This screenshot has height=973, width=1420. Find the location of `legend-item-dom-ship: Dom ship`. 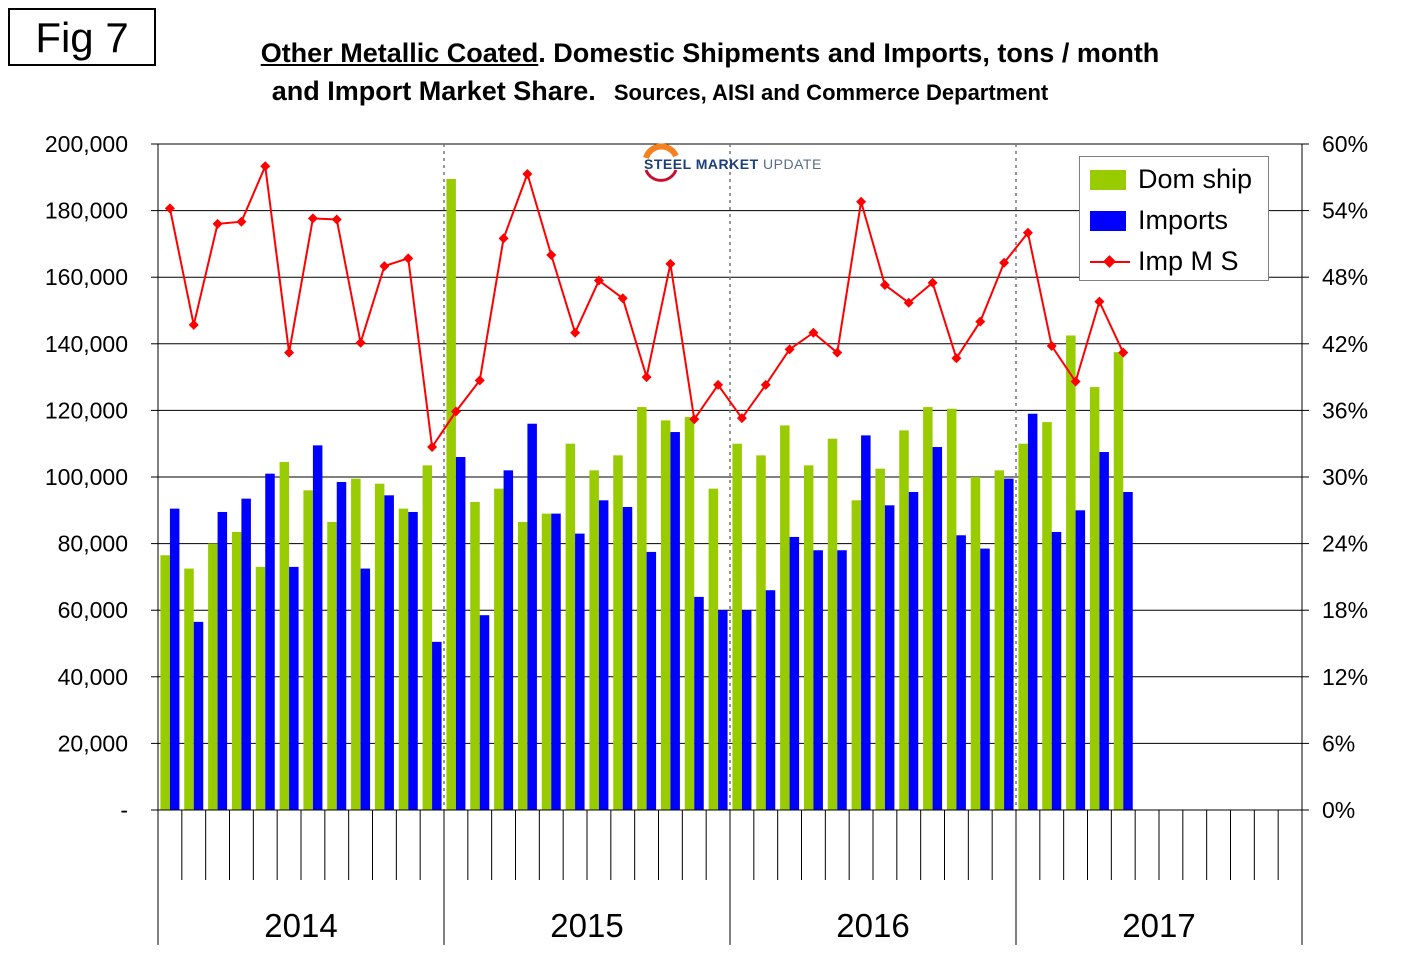

legend-item-dom-ship: Dom ship is located at coordinates (1179, 180).